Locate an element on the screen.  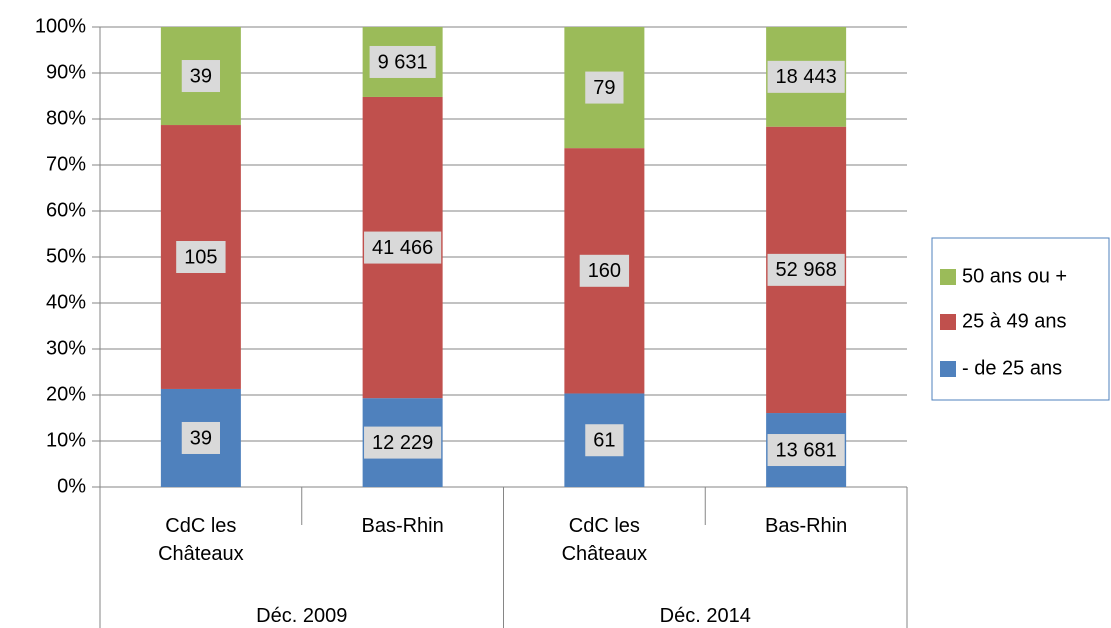
y-tick-label: 80% is located at coordinates (66, 118).